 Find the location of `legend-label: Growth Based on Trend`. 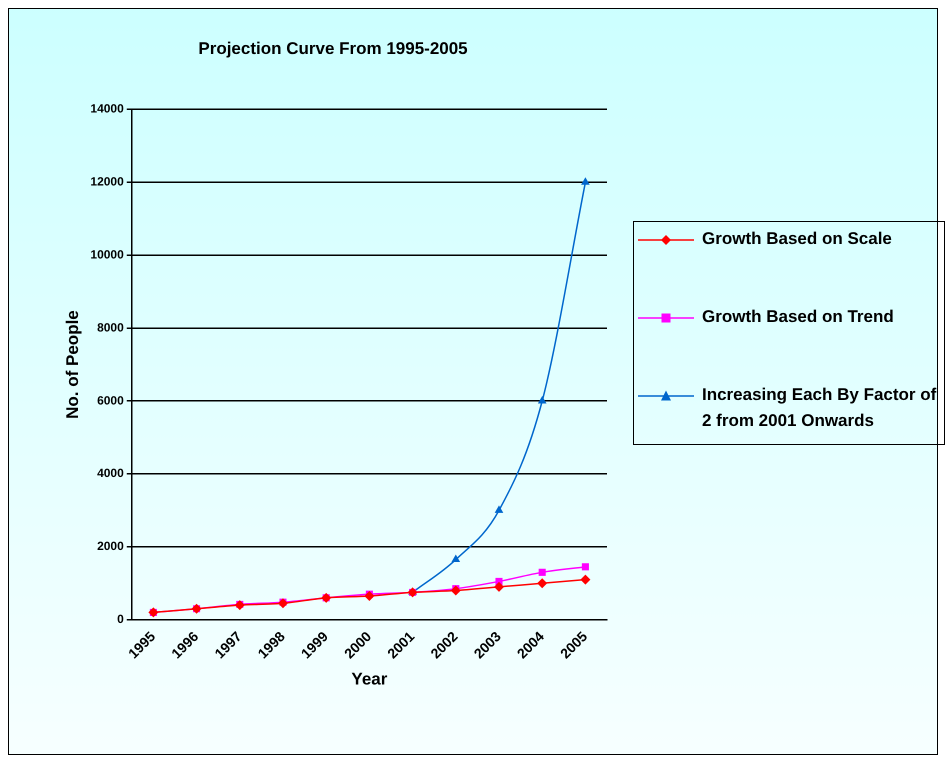

legend-label: Growth Based on Trend is located at coordinates (798, 317).